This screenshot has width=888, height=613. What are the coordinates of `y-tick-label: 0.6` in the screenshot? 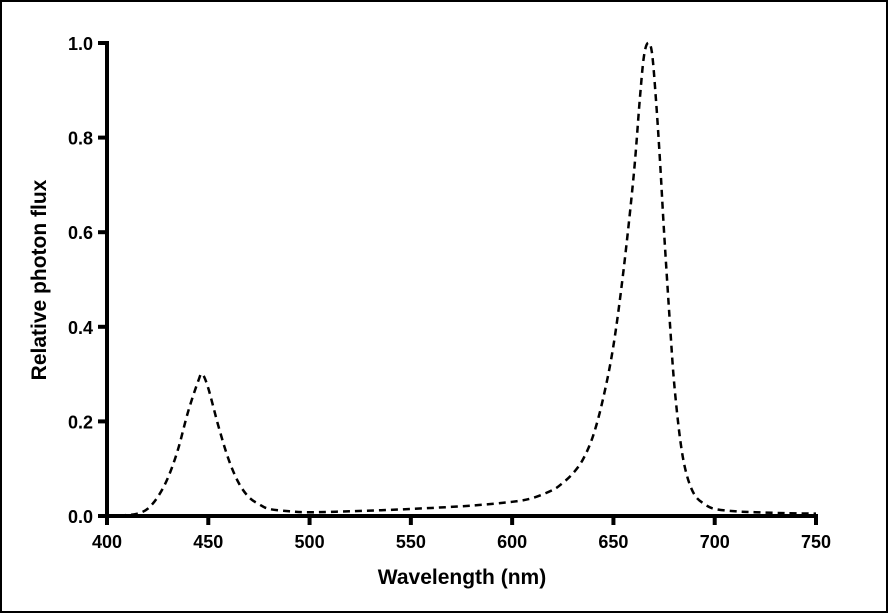 It's located at (80, 233).